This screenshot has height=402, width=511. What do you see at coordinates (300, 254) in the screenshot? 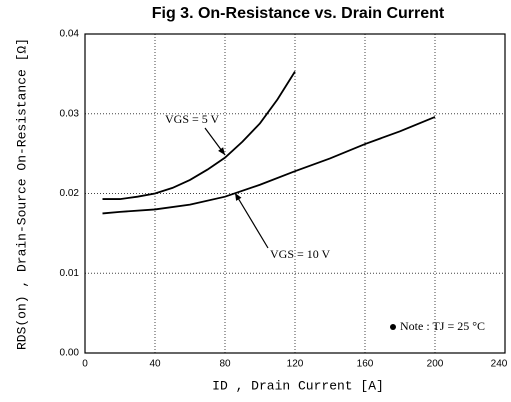
I see `series-label: VGS = 10 V` at bounding box center [300, 254].